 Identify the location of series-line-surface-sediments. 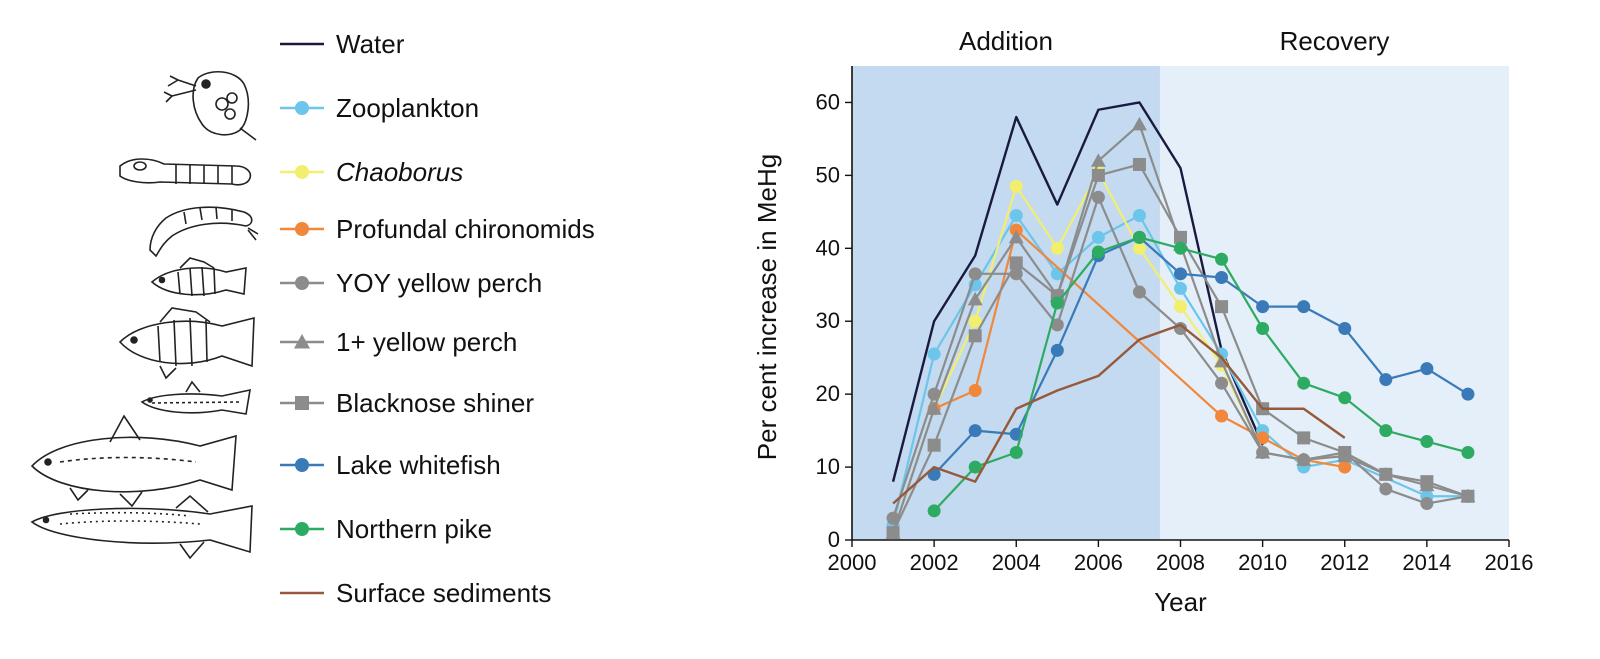
(1119, 414).